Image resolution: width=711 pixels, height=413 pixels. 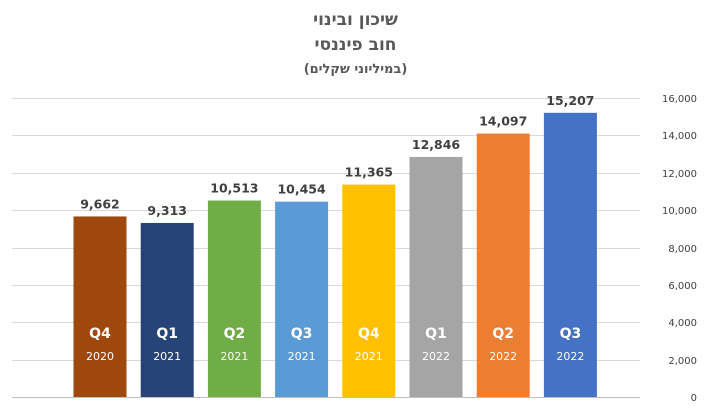 What do you see at coordinates (301, 189) in the screenshot?
I see `data-label: 10,454` at bounding box center [301, 189].